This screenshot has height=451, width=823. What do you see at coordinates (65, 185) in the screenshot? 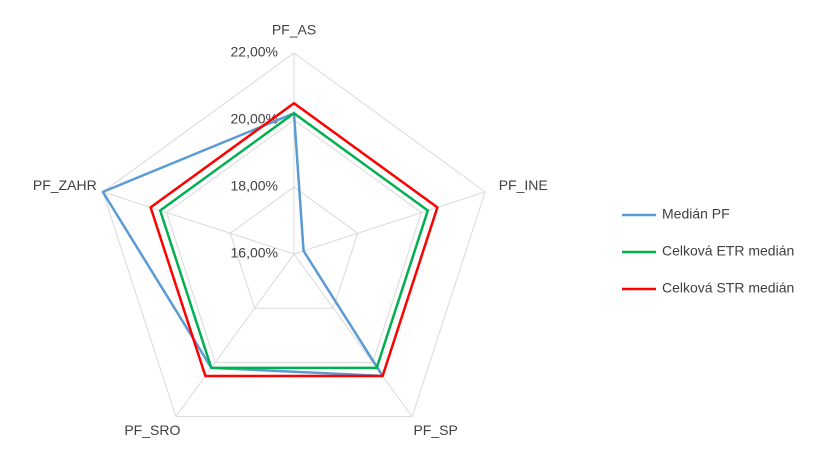
I see `category-label: PF_ZAHR` at bounding box center [65, 185].